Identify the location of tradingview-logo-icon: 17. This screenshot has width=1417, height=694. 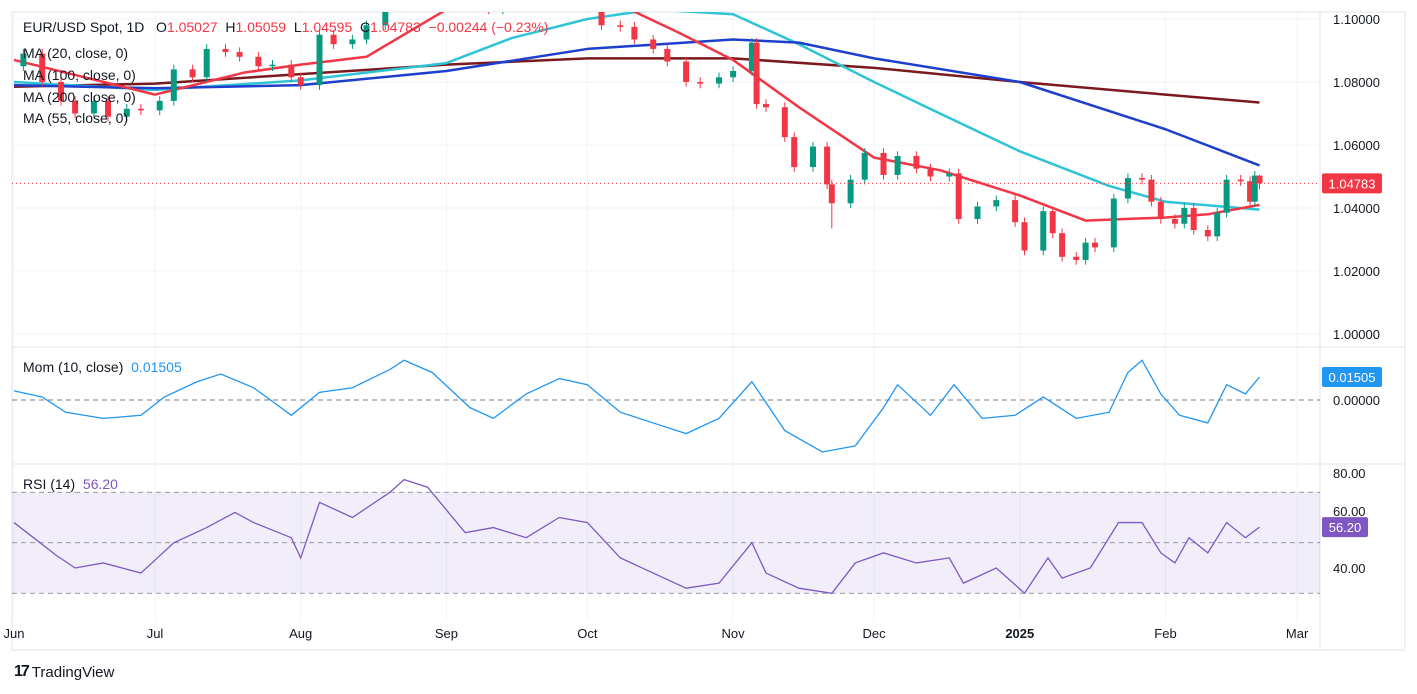
(22, 671).